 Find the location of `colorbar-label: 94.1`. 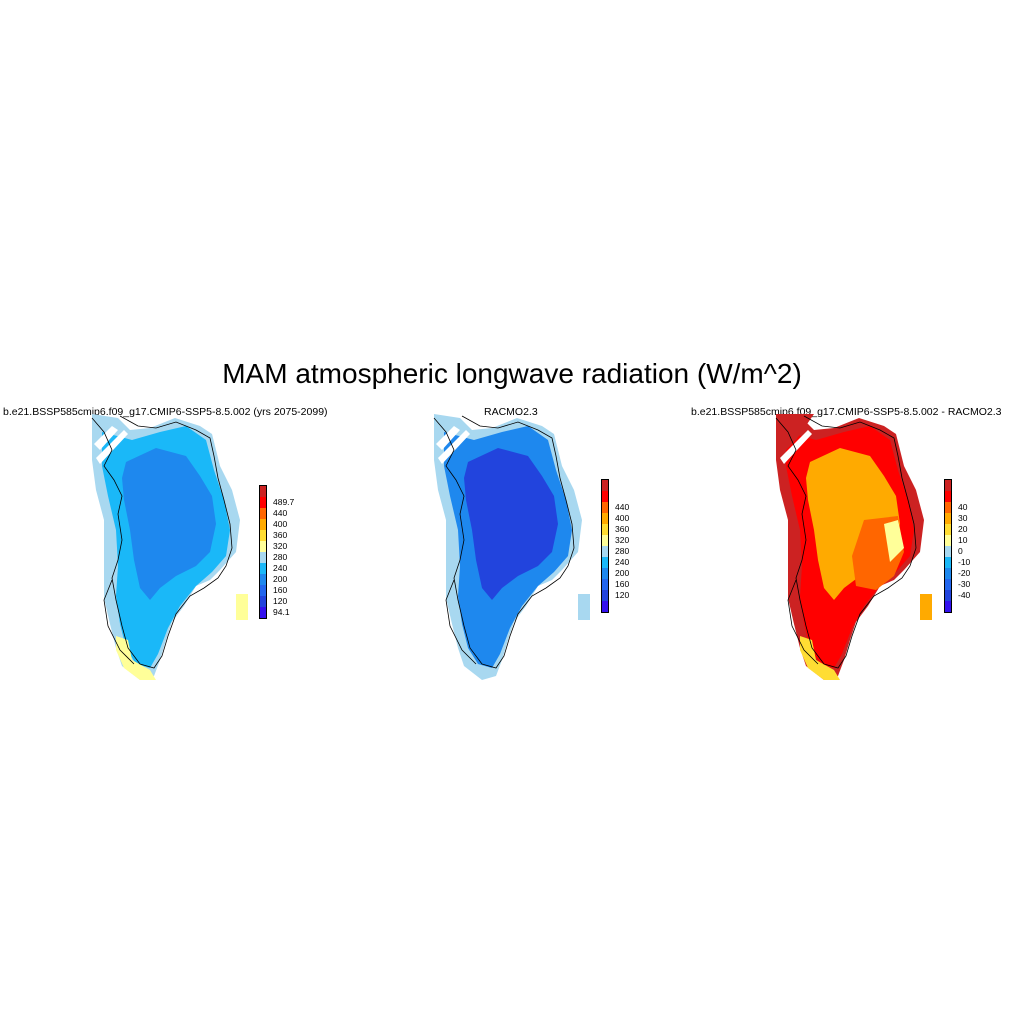

colorbar-label: 94.1 is located at coordinates (281, 612).